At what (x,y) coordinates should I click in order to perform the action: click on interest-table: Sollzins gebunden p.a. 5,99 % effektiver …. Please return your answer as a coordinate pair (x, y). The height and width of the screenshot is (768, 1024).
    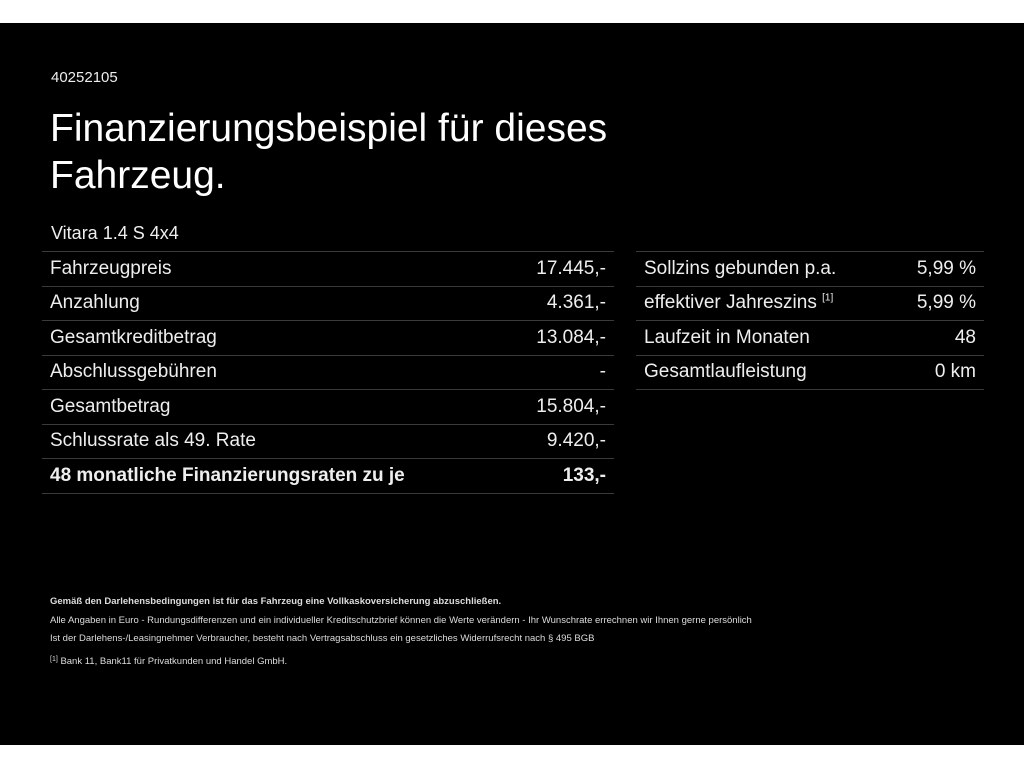
    Looking at the image, I should click on (810, 320).